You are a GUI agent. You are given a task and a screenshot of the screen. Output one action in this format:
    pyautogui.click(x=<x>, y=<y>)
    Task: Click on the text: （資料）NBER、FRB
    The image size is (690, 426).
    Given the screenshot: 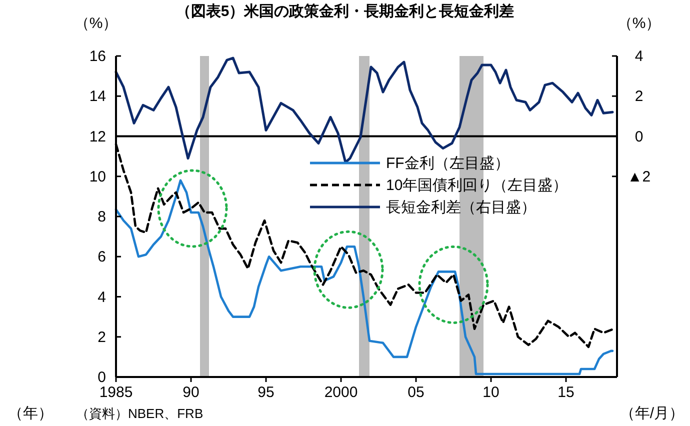 What is the action you would take?
    pyautogui.click(x=140, y=413)
    